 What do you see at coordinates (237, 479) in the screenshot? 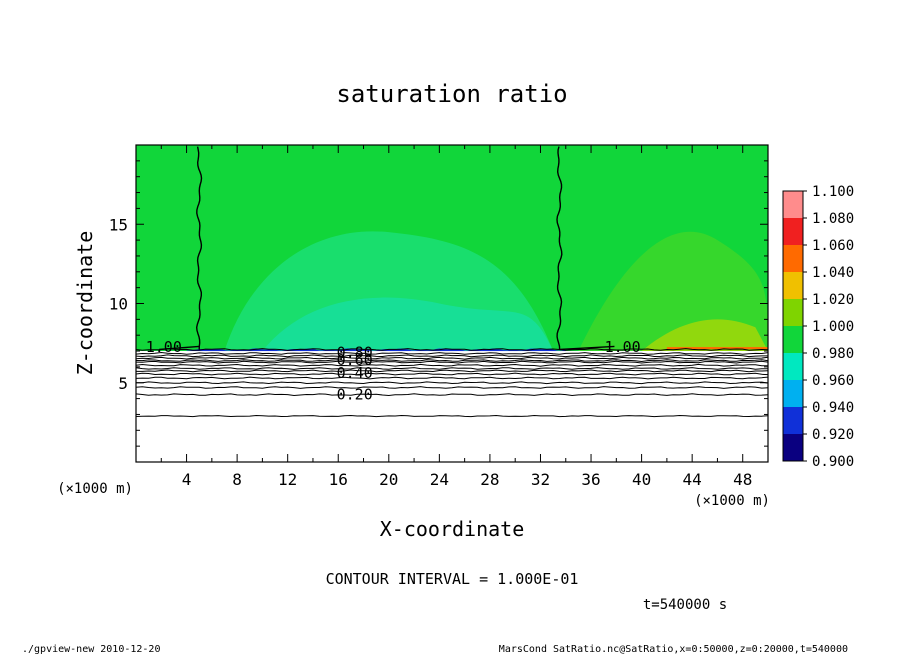
I see `x-tick-label: 8` at bounding box center [237, 479].